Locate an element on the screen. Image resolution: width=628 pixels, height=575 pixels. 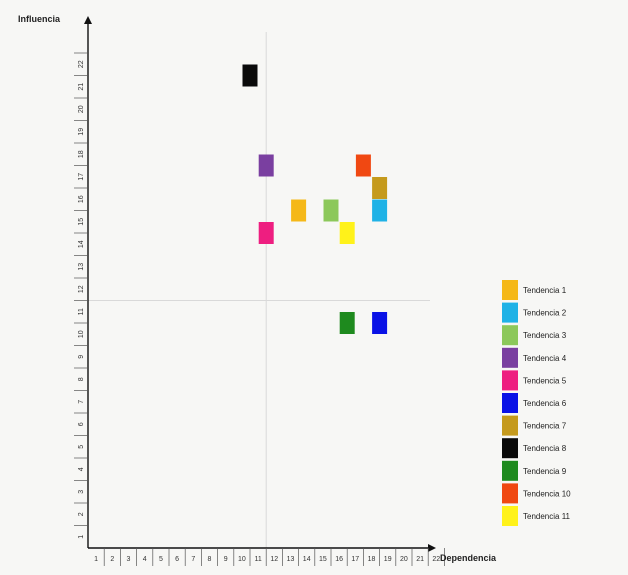
y-tick-label: 3 is located at coordinates (81, 492).